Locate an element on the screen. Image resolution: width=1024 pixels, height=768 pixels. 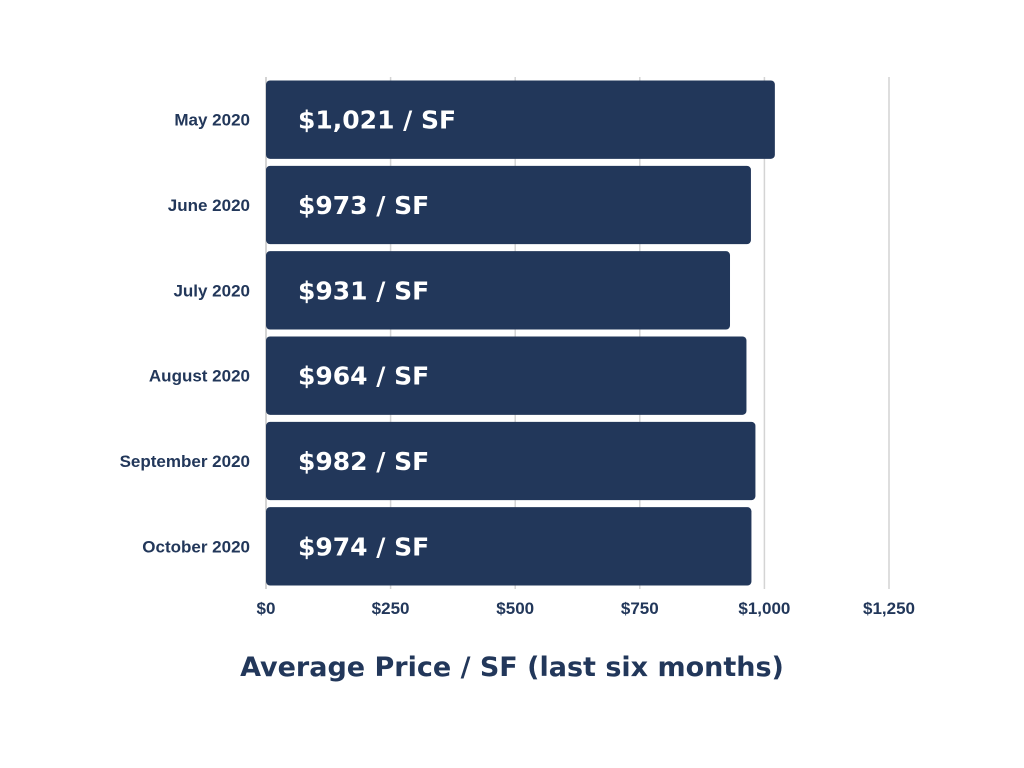
category-label: October 2020 is located at coordinates (196, 546).